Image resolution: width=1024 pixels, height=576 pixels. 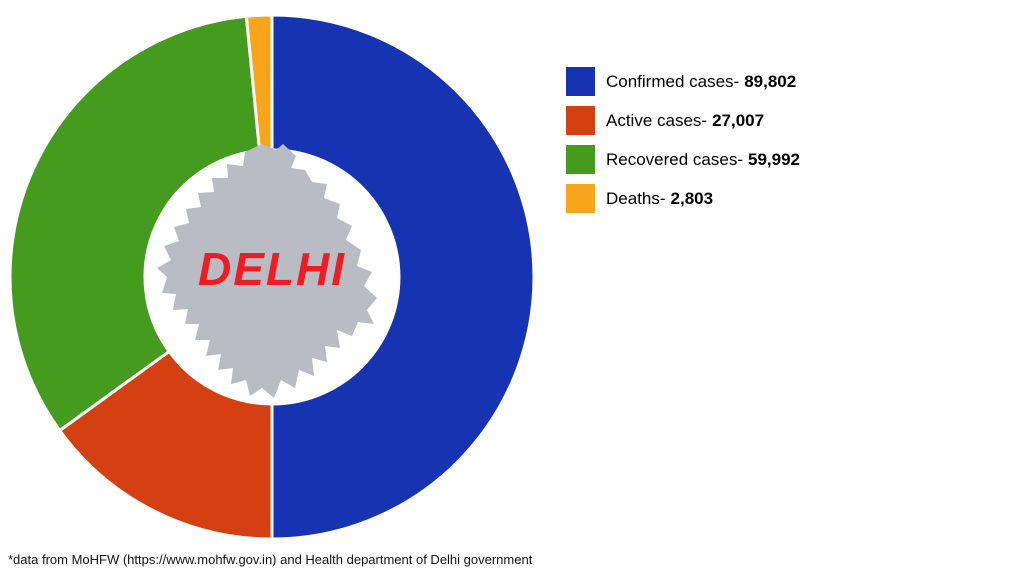 What do you see at coordinates (673, 81) in the screenshot?
I see `legend-label: Confirmed cases-` at bounding box center [673, 81].